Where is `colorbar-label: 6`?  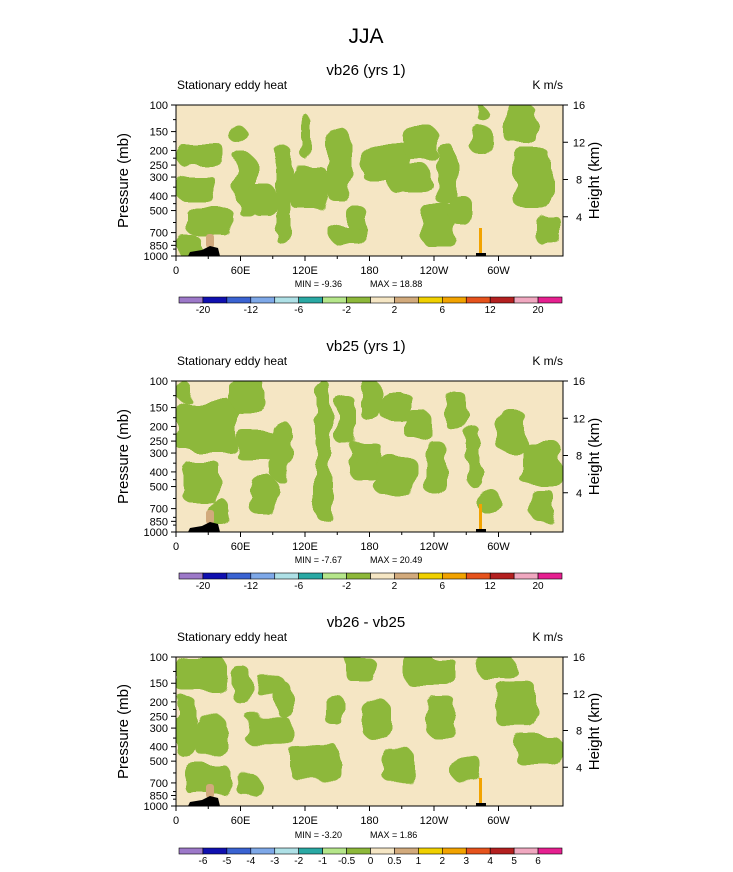 colorbar-label: 6 is located at coordinates (443, 586).